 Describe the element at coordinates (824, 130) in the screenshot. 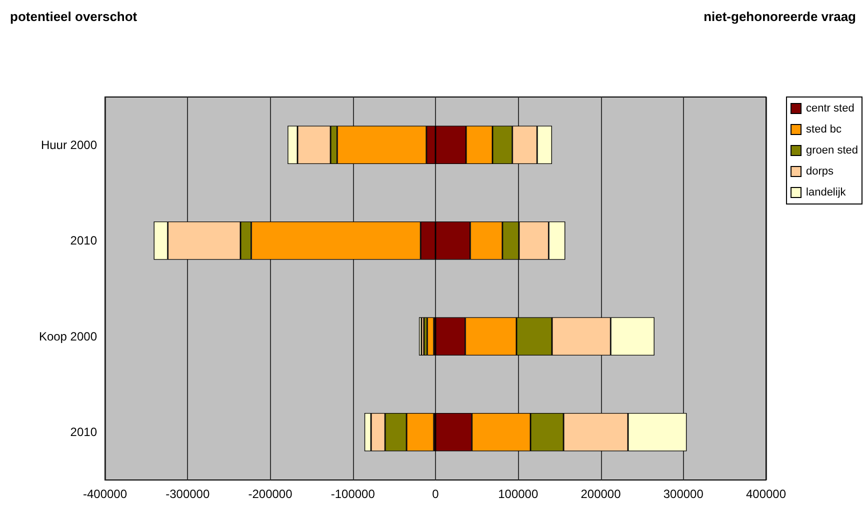

I see `legend-label: sted bc` at that location.